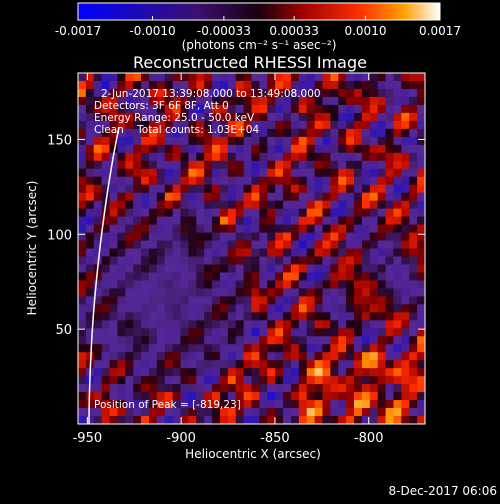 The image size is (500, 504). What do you see at coordinates (78, 31) in the screenshot?
I see `colorbar-tick-label: -0.0017` at bounding box center [78, 31].